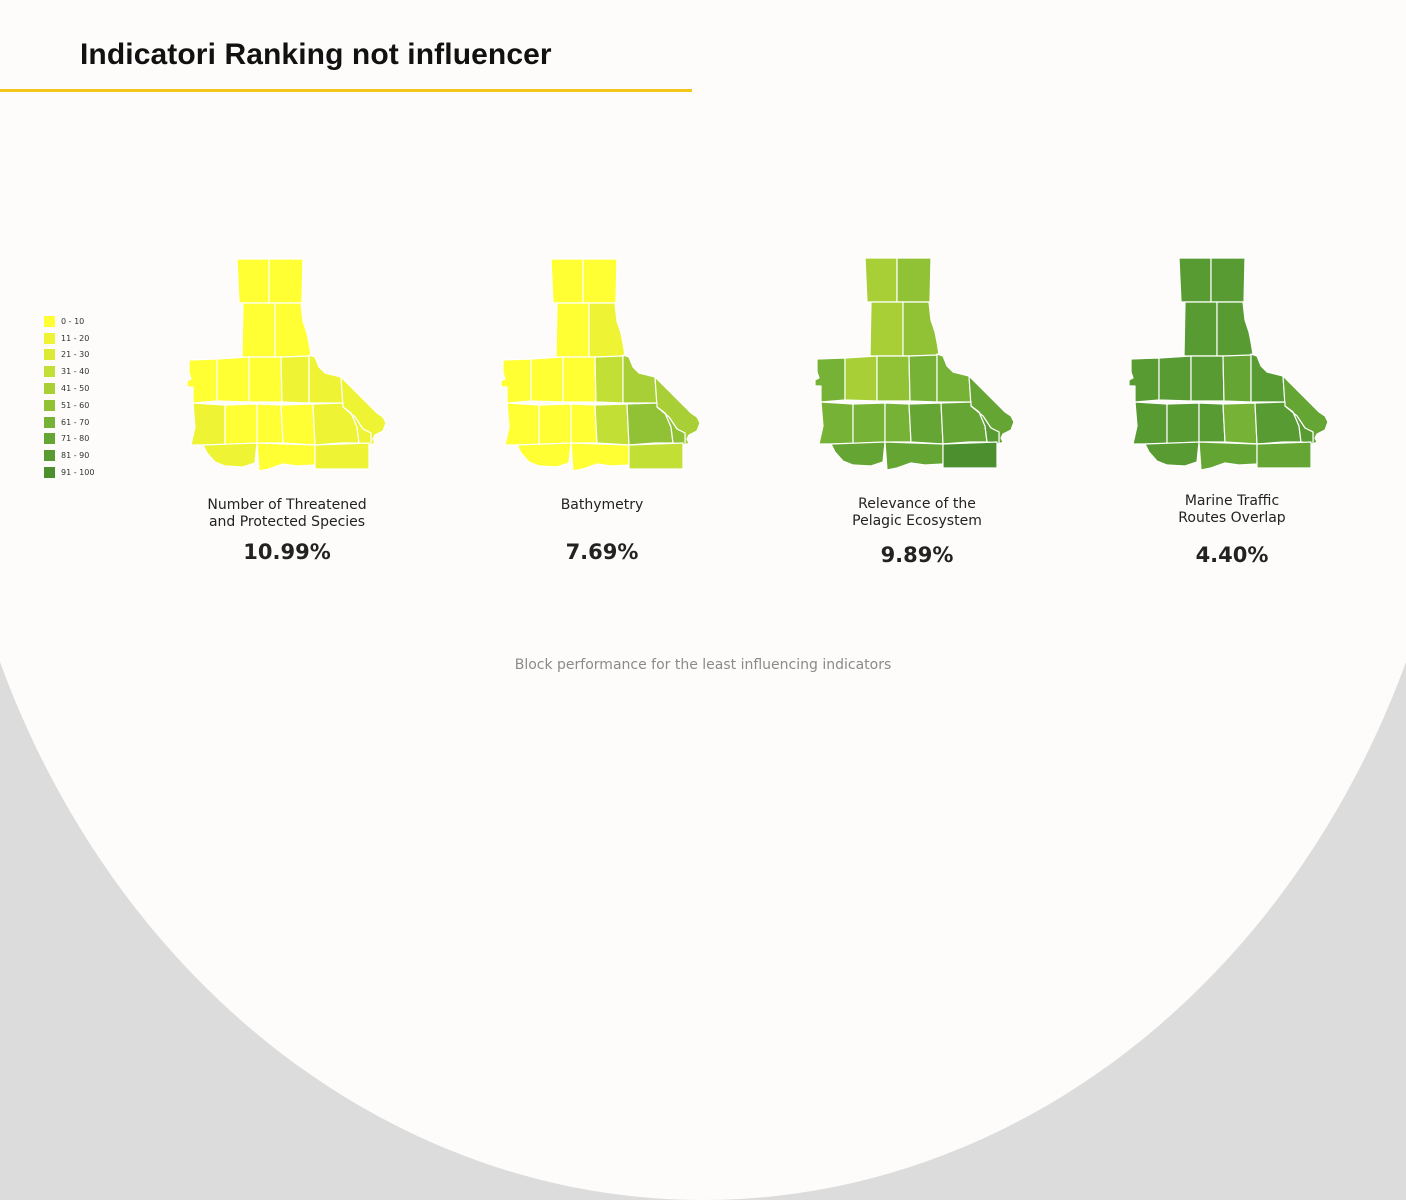  What do you see at coordinates (602, 505) in the screenshot?
I see `indicator-label-line: Bathymetry` at bounding box center [602, 505].